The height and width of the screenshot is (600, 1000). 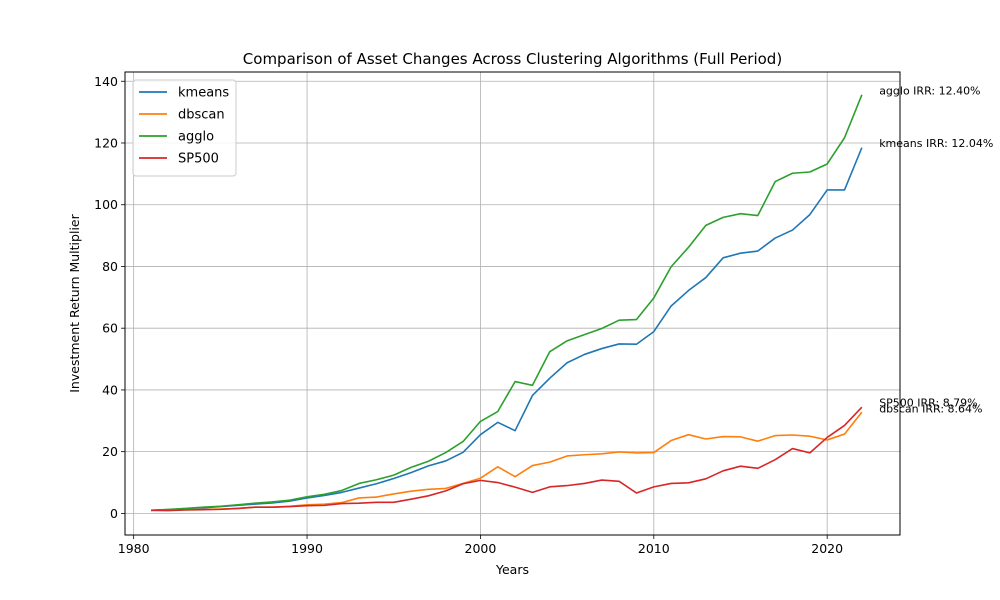 I want to click on legend-label-dbscan: dbscan, so click(x=201, y=115).